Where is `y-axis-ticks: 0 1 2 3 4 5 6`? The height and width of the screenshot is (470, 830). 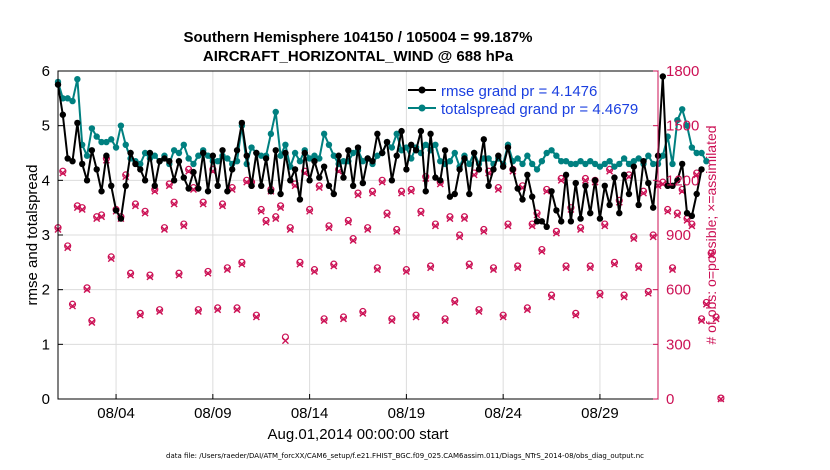
y-axis-ticks: 0 1 2 3 4 5 6 is located at coordinates (52, 235).